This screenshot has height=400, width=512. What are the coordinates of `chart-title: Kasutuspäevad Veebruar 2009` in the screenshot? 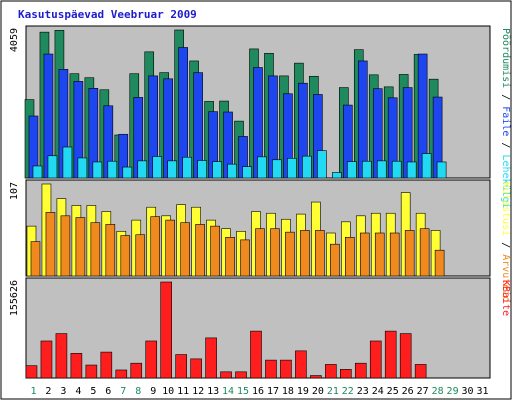 It's located at (107, 14).